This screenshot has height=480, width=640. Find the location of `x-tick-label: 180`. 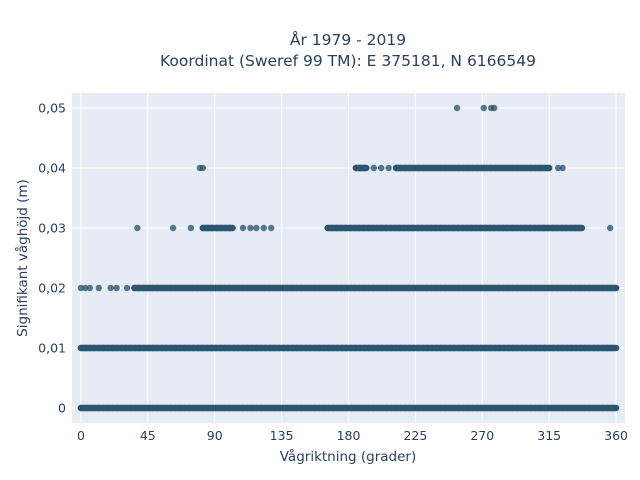

x-tick-label: 180 is located at coordinates (349, 435).